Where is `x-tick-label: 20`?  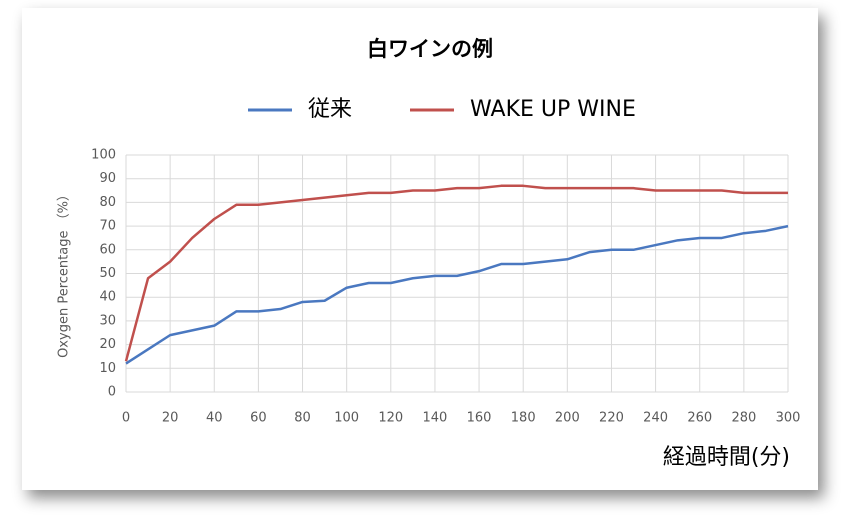 x-tick-label: 20 is located at coordinates (170, 418).